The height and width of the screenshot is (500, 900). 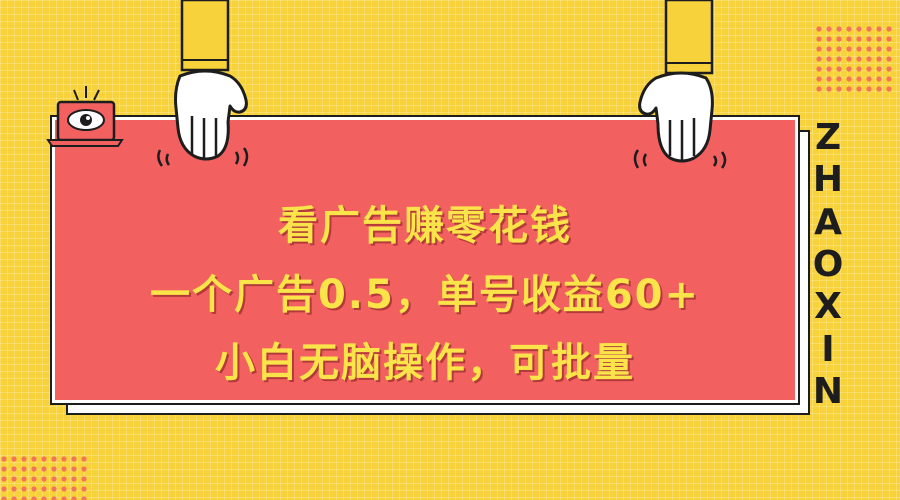 What do you see at coordinates (855, 60) in the screenshot?
I see `dot-pattern-top-right` at bounding box center [855, 60].